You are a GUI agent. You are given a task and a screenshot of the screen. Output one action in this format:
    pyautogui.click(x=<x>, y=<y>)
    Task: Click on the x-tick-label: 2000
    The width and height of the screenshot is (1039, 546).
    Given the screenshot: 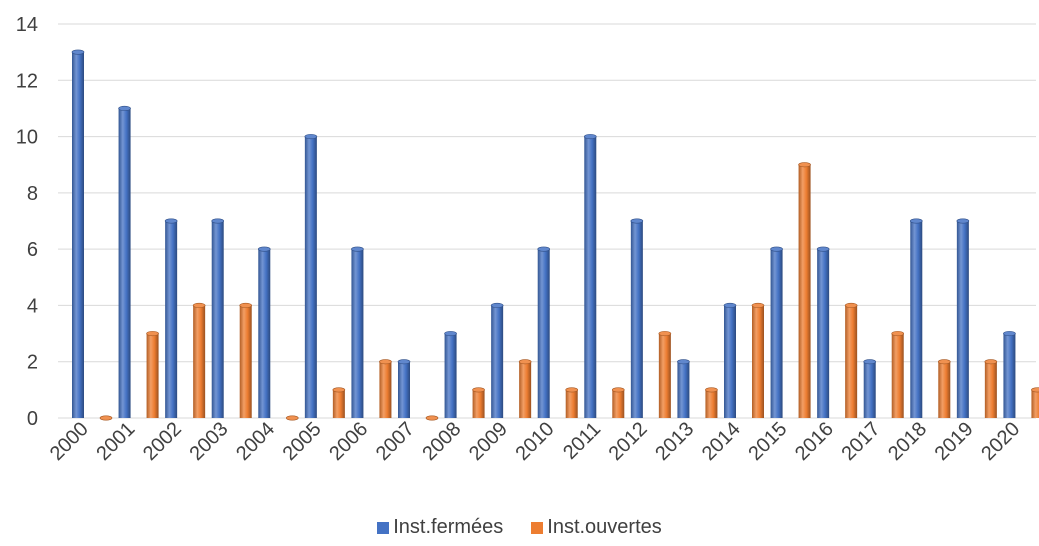 What is the action you would take?
    pyautogui.click(x=69, y=441)
    